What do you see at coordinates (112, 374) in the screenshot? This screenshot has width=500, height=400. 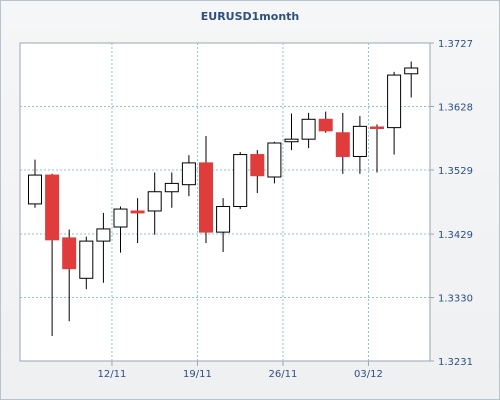 I see `x-tick-label: 12/11` at bounding box center [112, 374].